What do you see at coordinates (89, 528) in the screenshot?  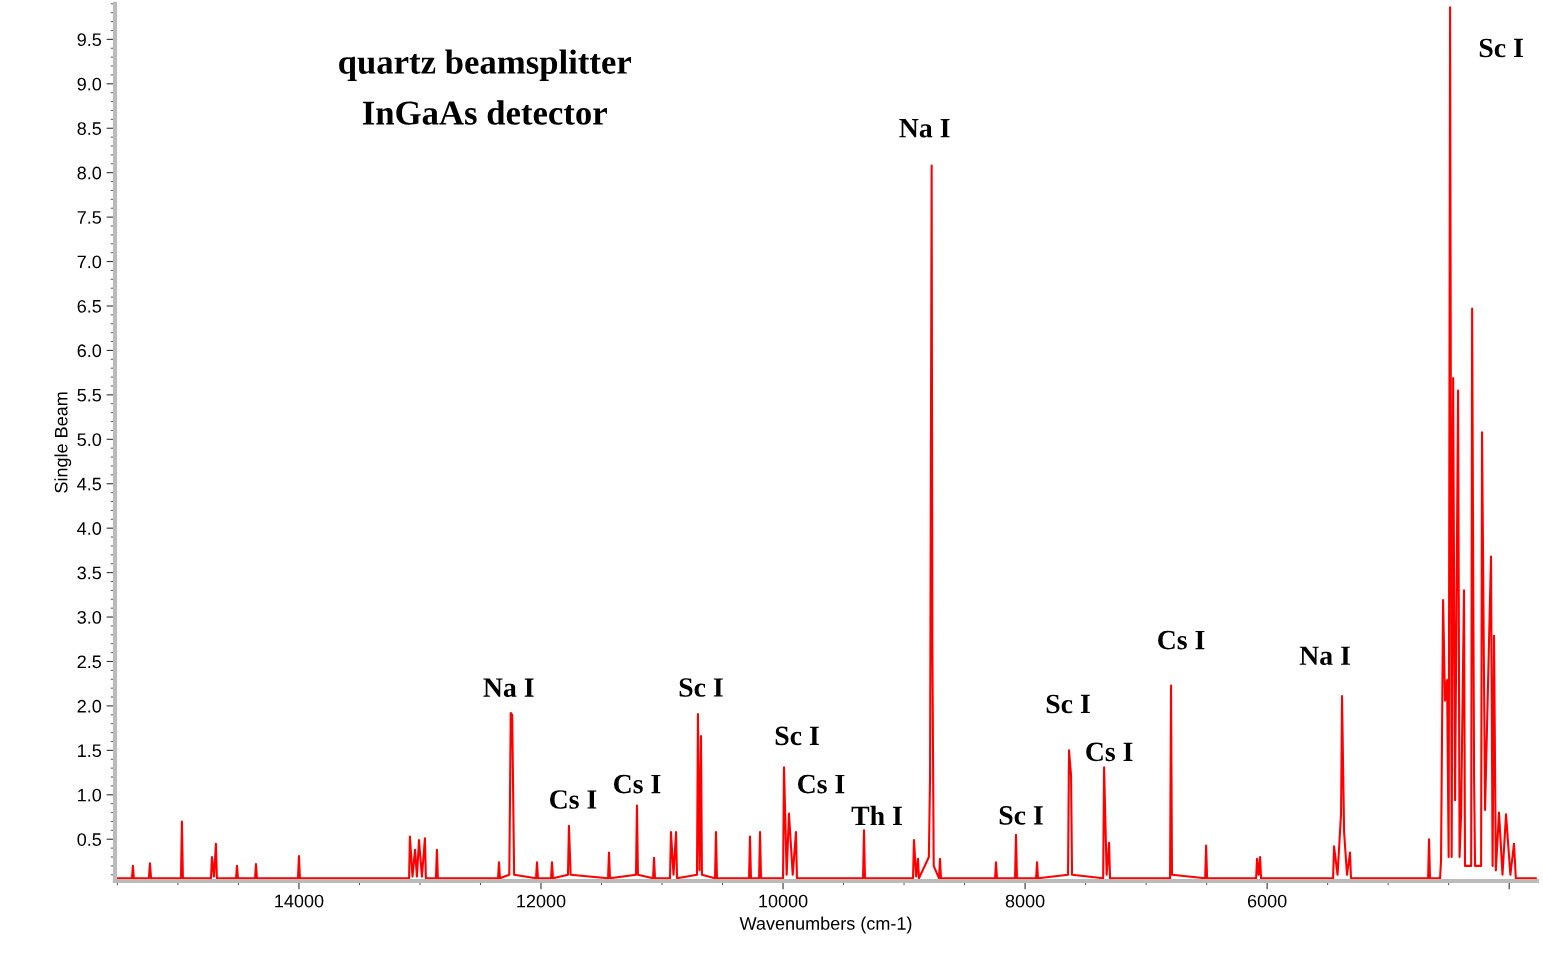 I see `y-tick-label: 4.0` at bounding box center [89, 528].